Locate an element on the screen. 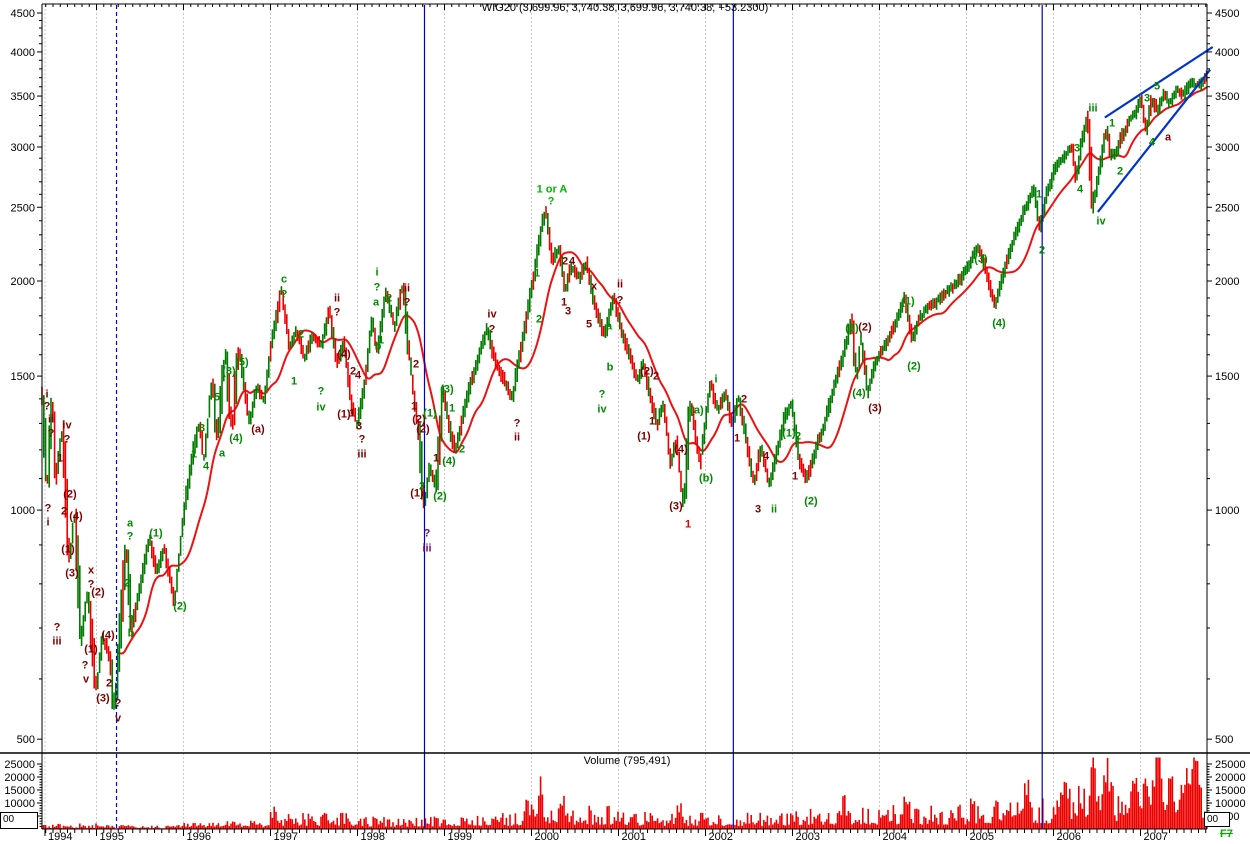 The height and width of the screenshot is (844, 1250). f7-indicator: F7 is located at coordinates (1226, 834).